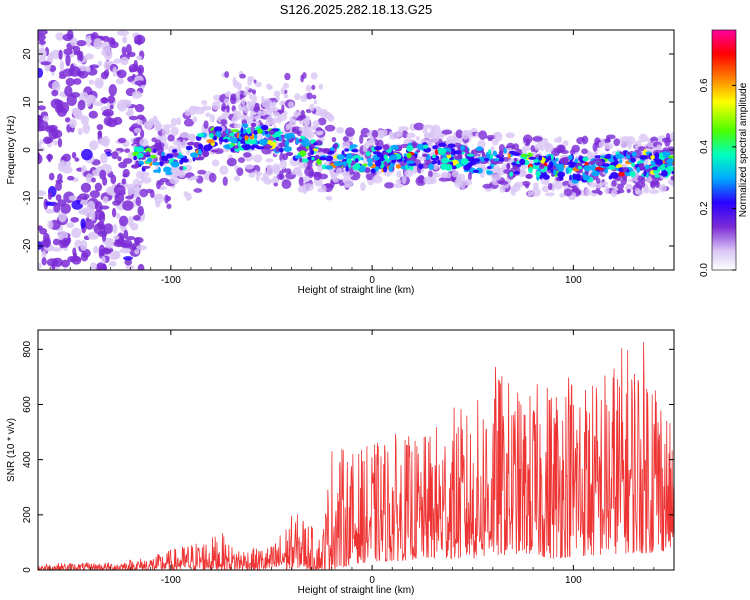  What do you see at coordinates (356, 9) in the screenshot?
I see `chart-title: S126.2025.282.18.13.G25` at bounding box center [356, 9].